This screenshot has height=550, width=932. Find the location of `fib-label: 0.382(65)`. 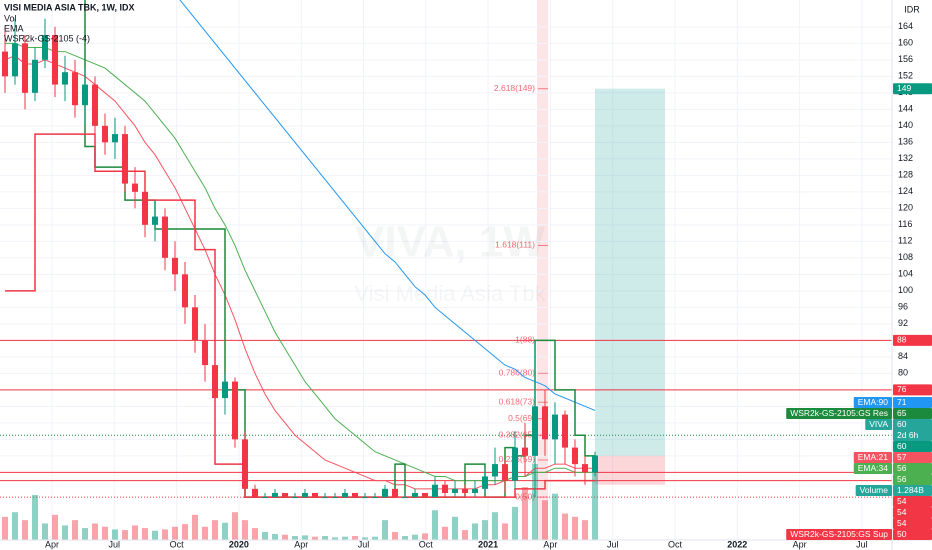

fib-label: 0.382(65) is located at coordinates (517, 434).